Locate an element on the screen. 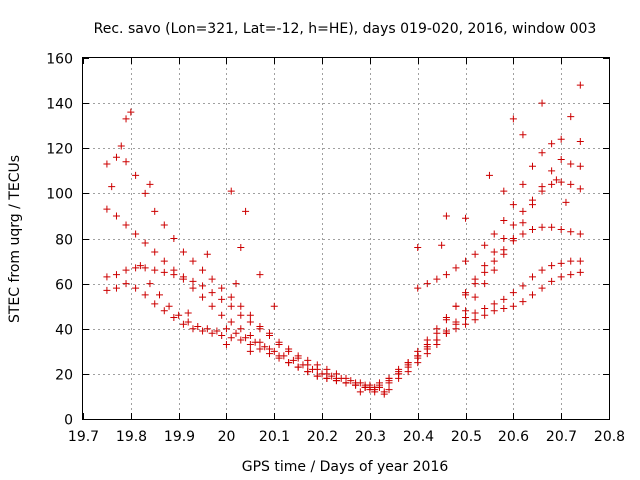 The height and width of the screenshot is (480, 640). x-tick-label: 20.3 is located at coordinates (370, 437).